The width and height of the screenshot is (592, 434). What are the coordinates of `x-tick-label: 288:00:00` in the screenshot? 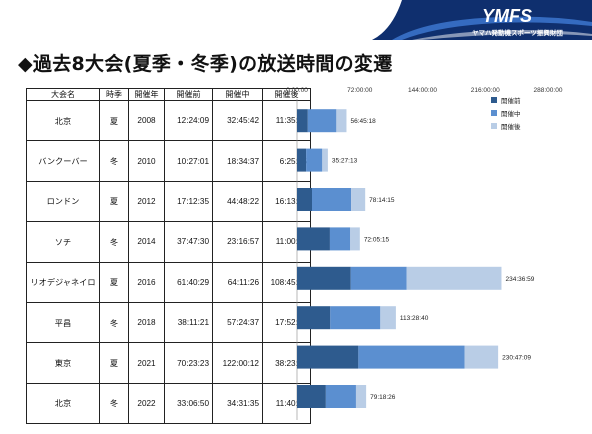 It's located at (548, 90).